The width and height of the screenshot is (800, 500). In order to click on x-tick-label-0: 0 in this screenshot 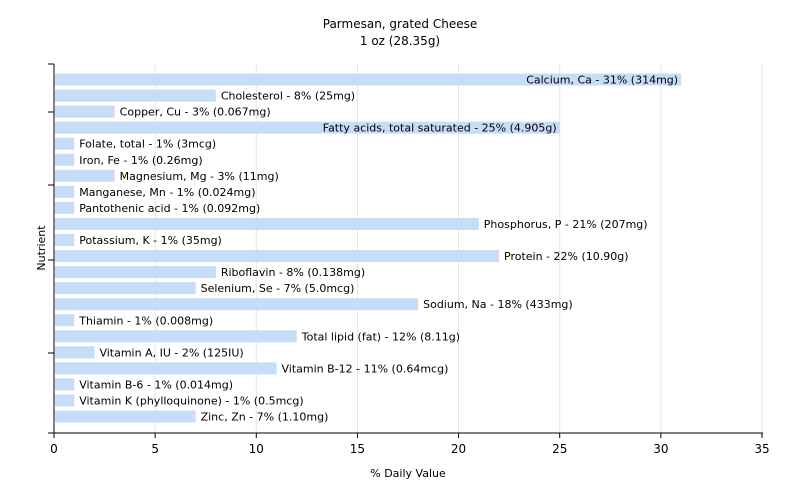, I will do `click(54, 449)`.